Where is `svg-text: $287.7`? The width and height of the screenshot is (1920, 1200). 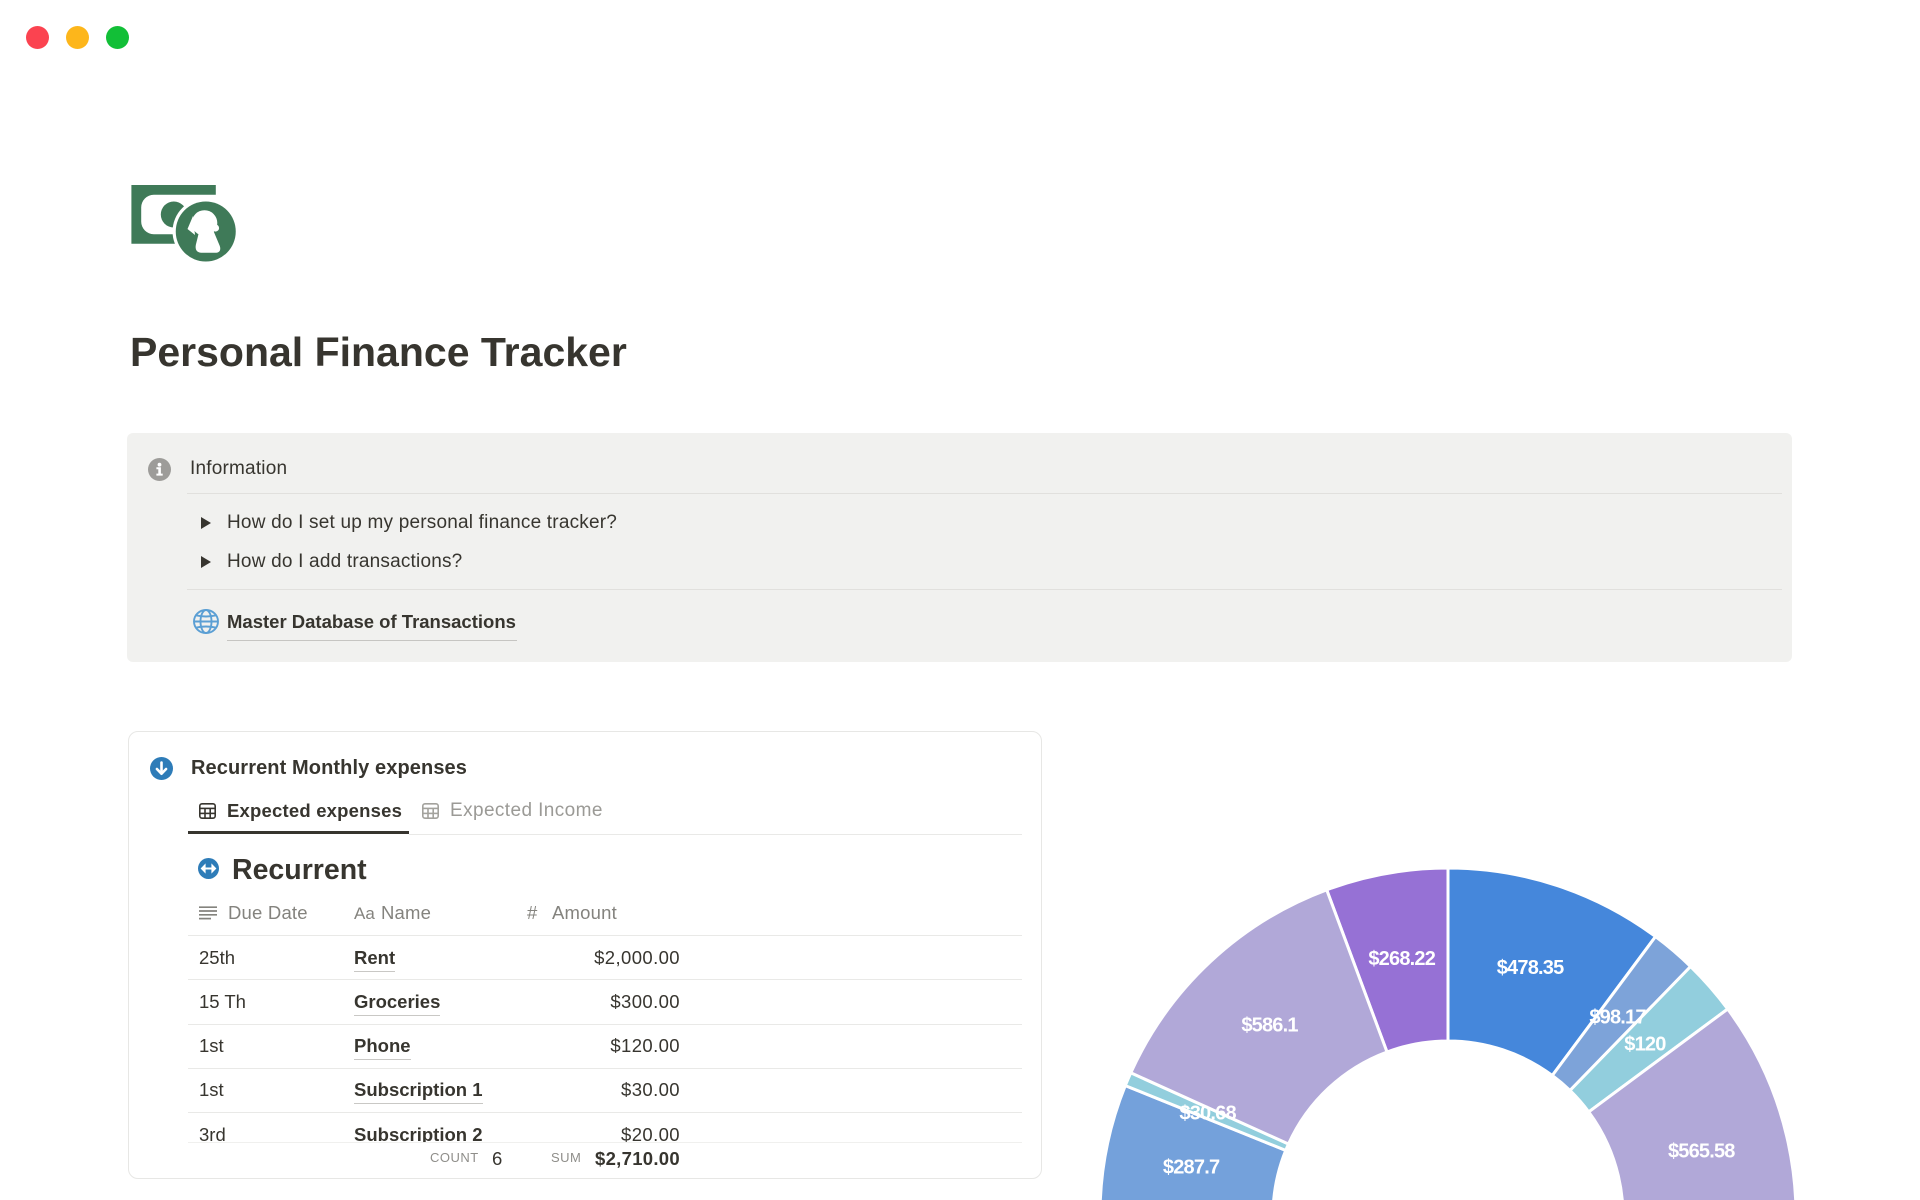 svg-text: $287.7 is located at coordinates (1191, 1168).